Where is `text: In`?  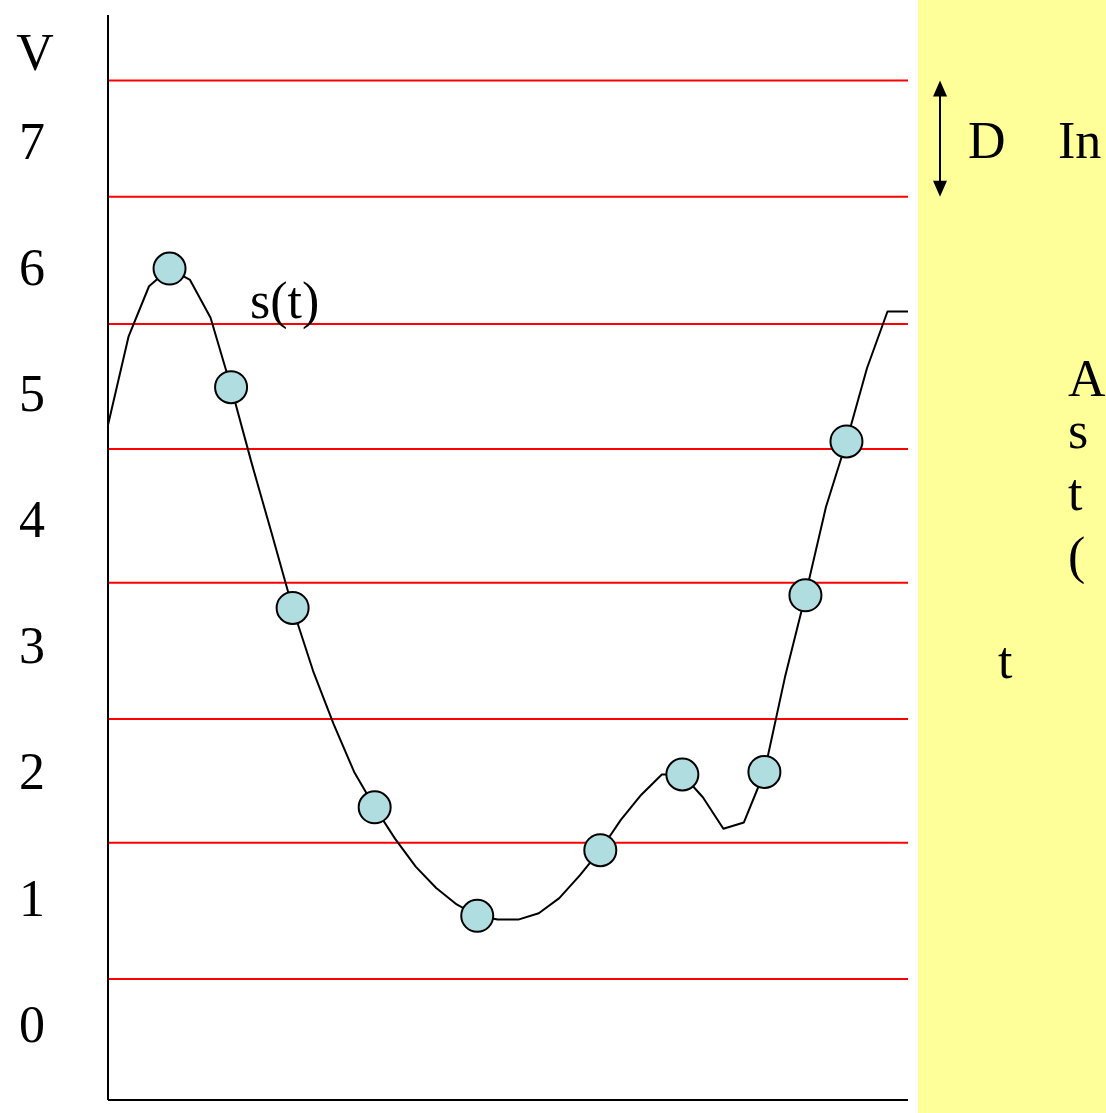 text: In is located at coordinates (1080, 140).